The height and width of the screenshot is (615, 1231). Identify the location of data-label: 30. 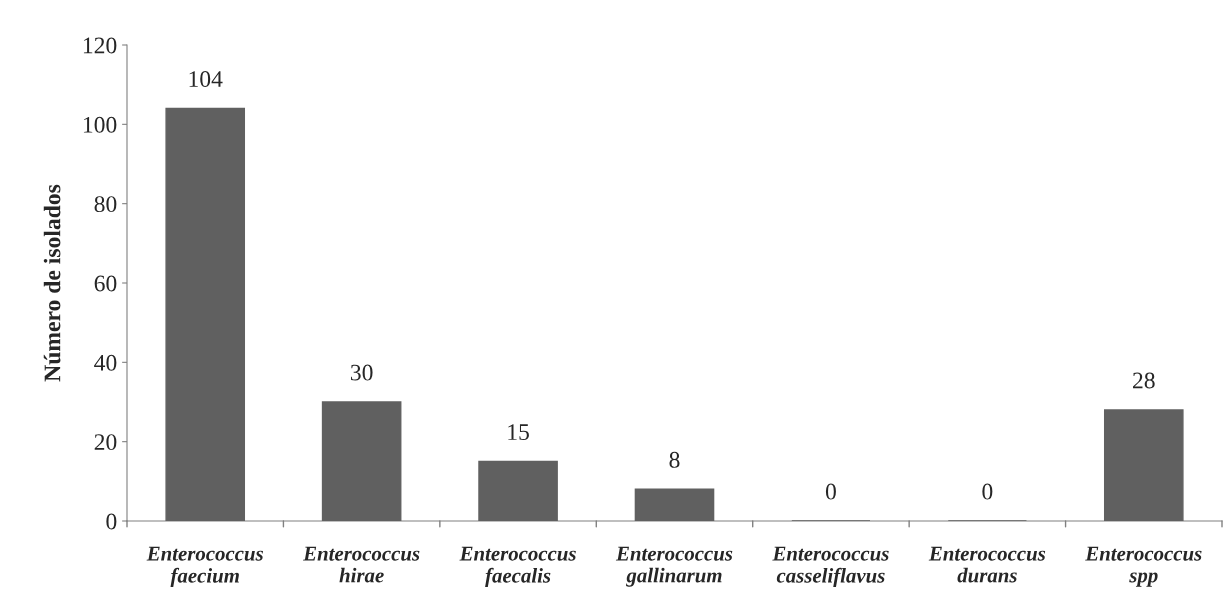
(361, 372).